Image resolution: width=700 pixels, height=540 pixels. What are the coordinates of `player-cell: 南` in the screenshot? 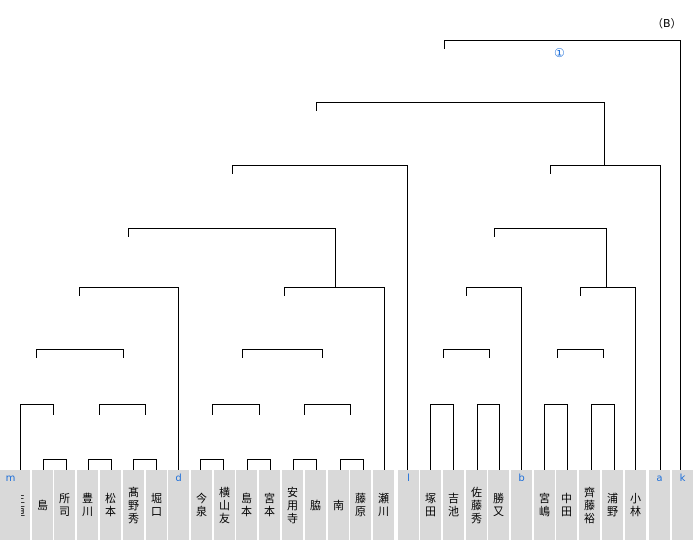 It's located at (338, 505).